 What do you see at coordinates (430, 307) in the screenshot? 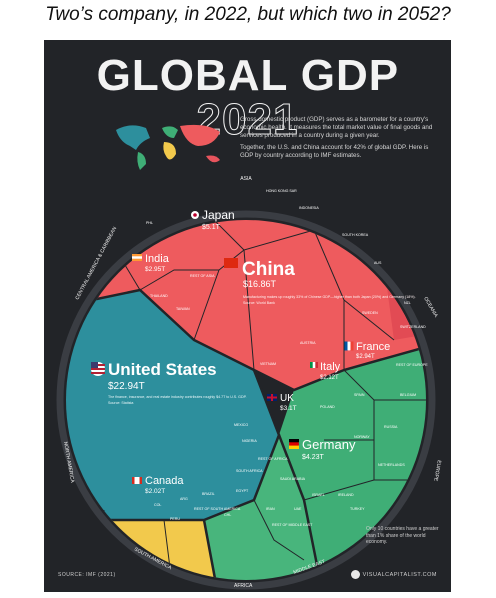
I see `region-label-oceania: OCEANIA` at bounding box center [430, 307].